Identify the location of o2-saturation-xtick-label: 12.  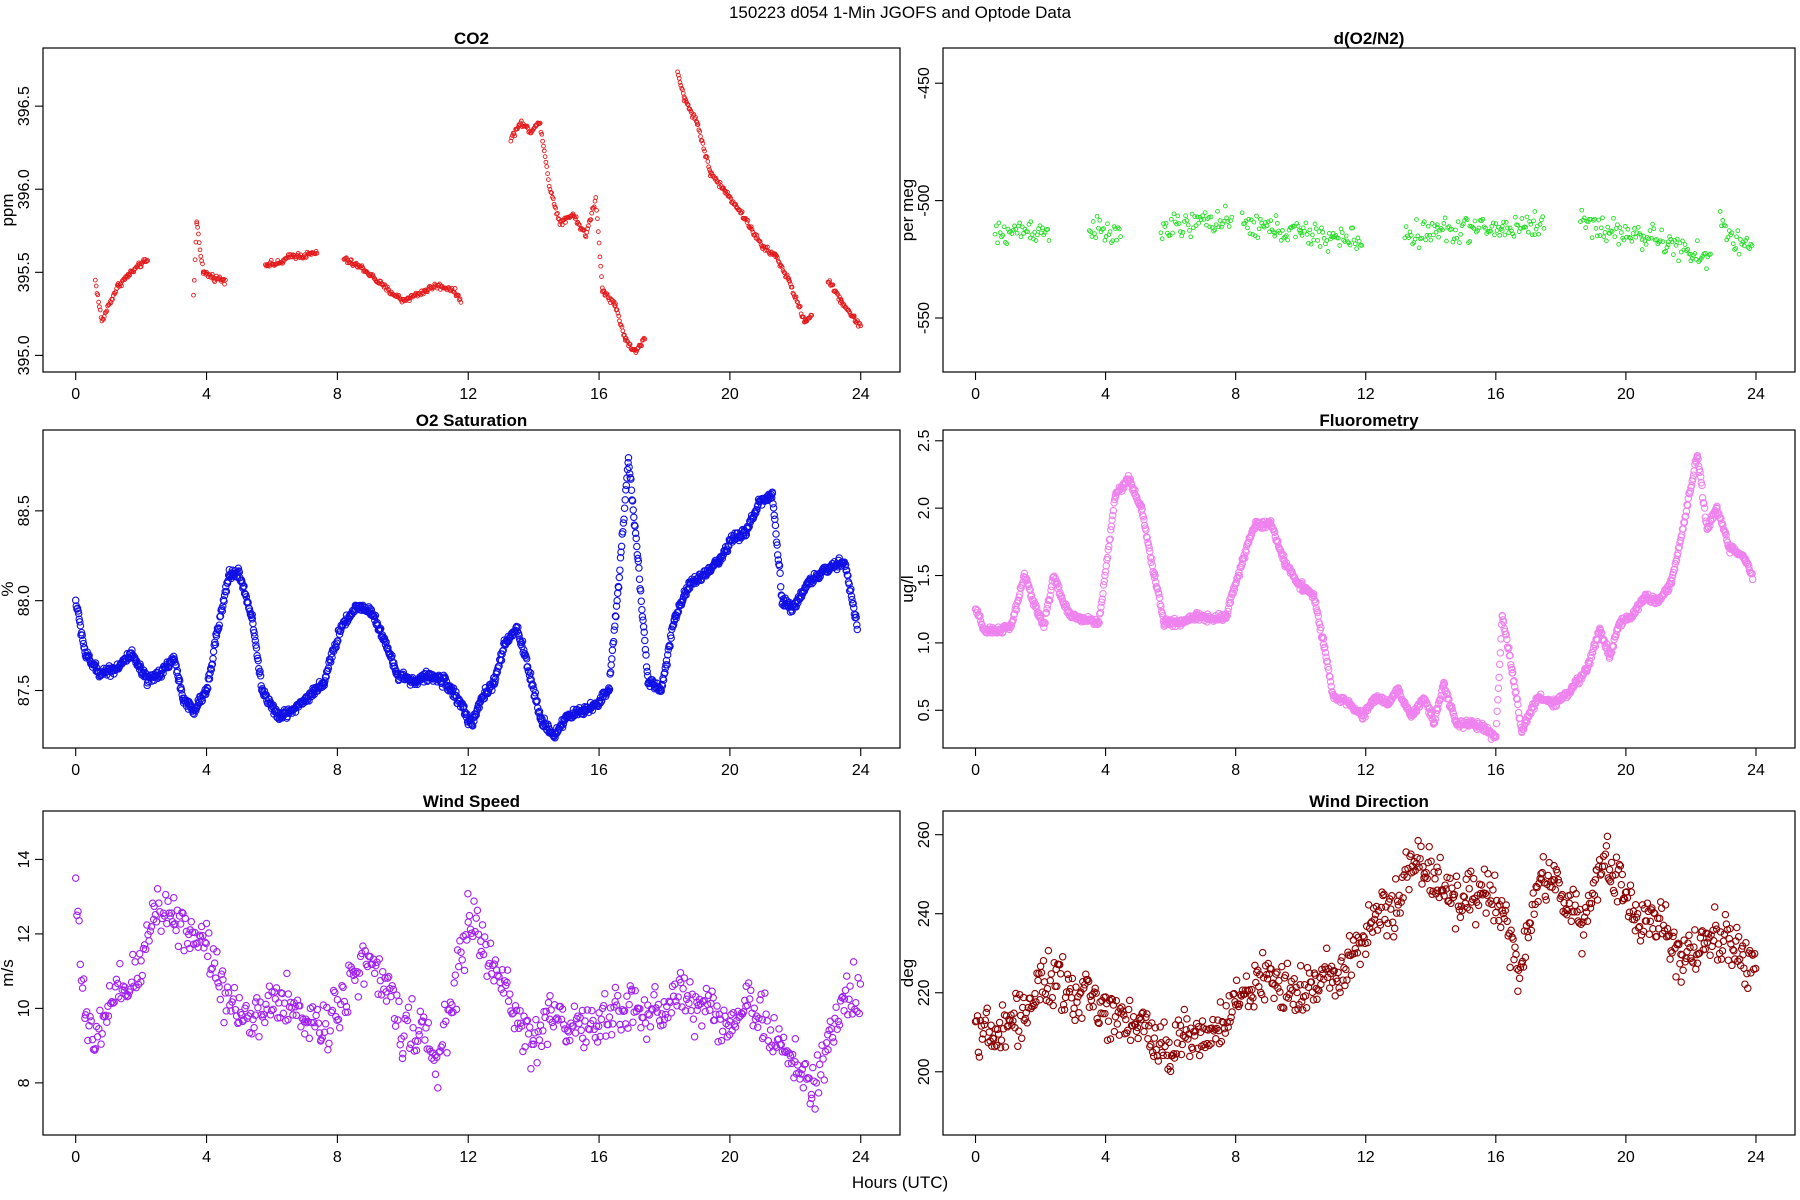
(468, 770).